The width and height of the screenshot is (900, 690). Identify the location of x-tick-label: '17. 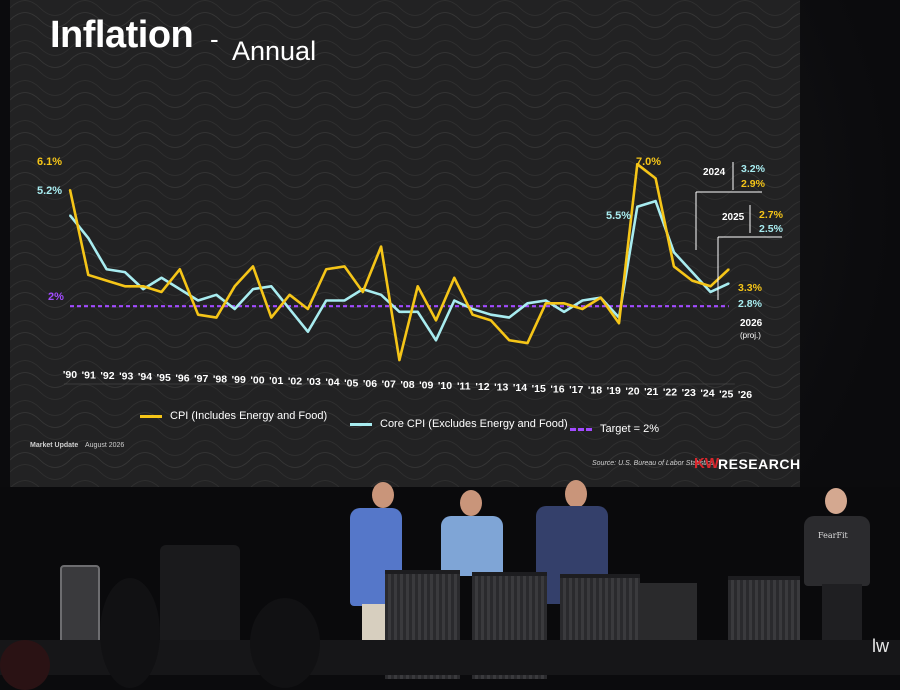
(576, 390).